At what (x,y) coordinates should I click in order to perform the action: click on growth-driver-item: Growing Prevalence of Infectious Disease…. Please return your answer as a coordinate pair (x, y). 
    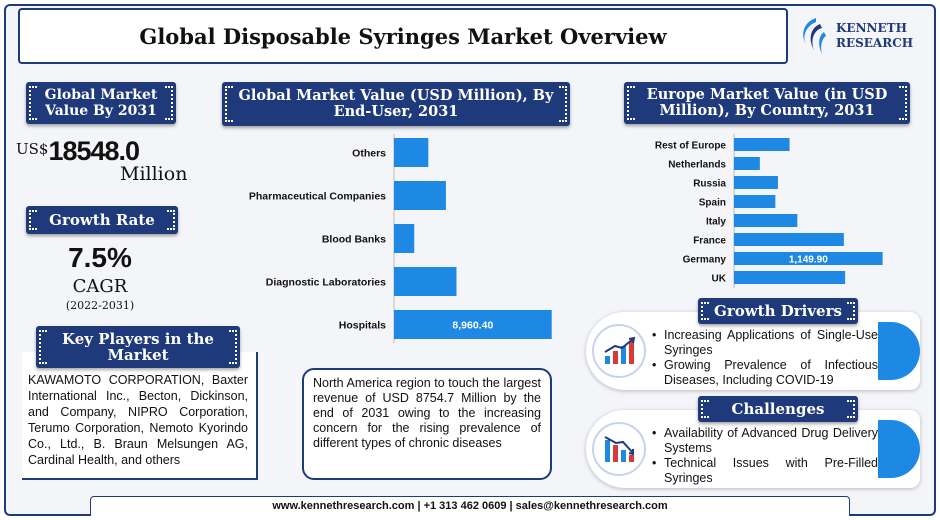
    Looking at the image, I should click on (764, 373).